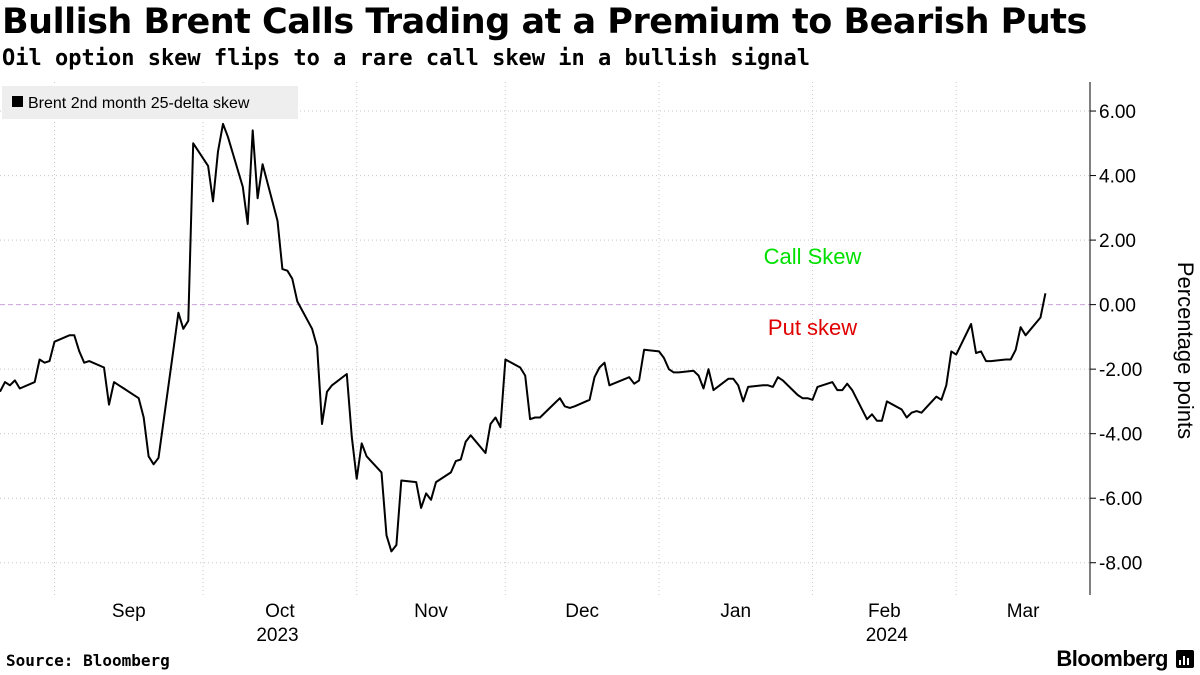 Image resolution: width=1200 pixels, height=675 pixels. What do you see at coordinates (1185, 659) in the screenshot?
I see `bloomberg-chart-icon` at bounding box center [1185, 659].